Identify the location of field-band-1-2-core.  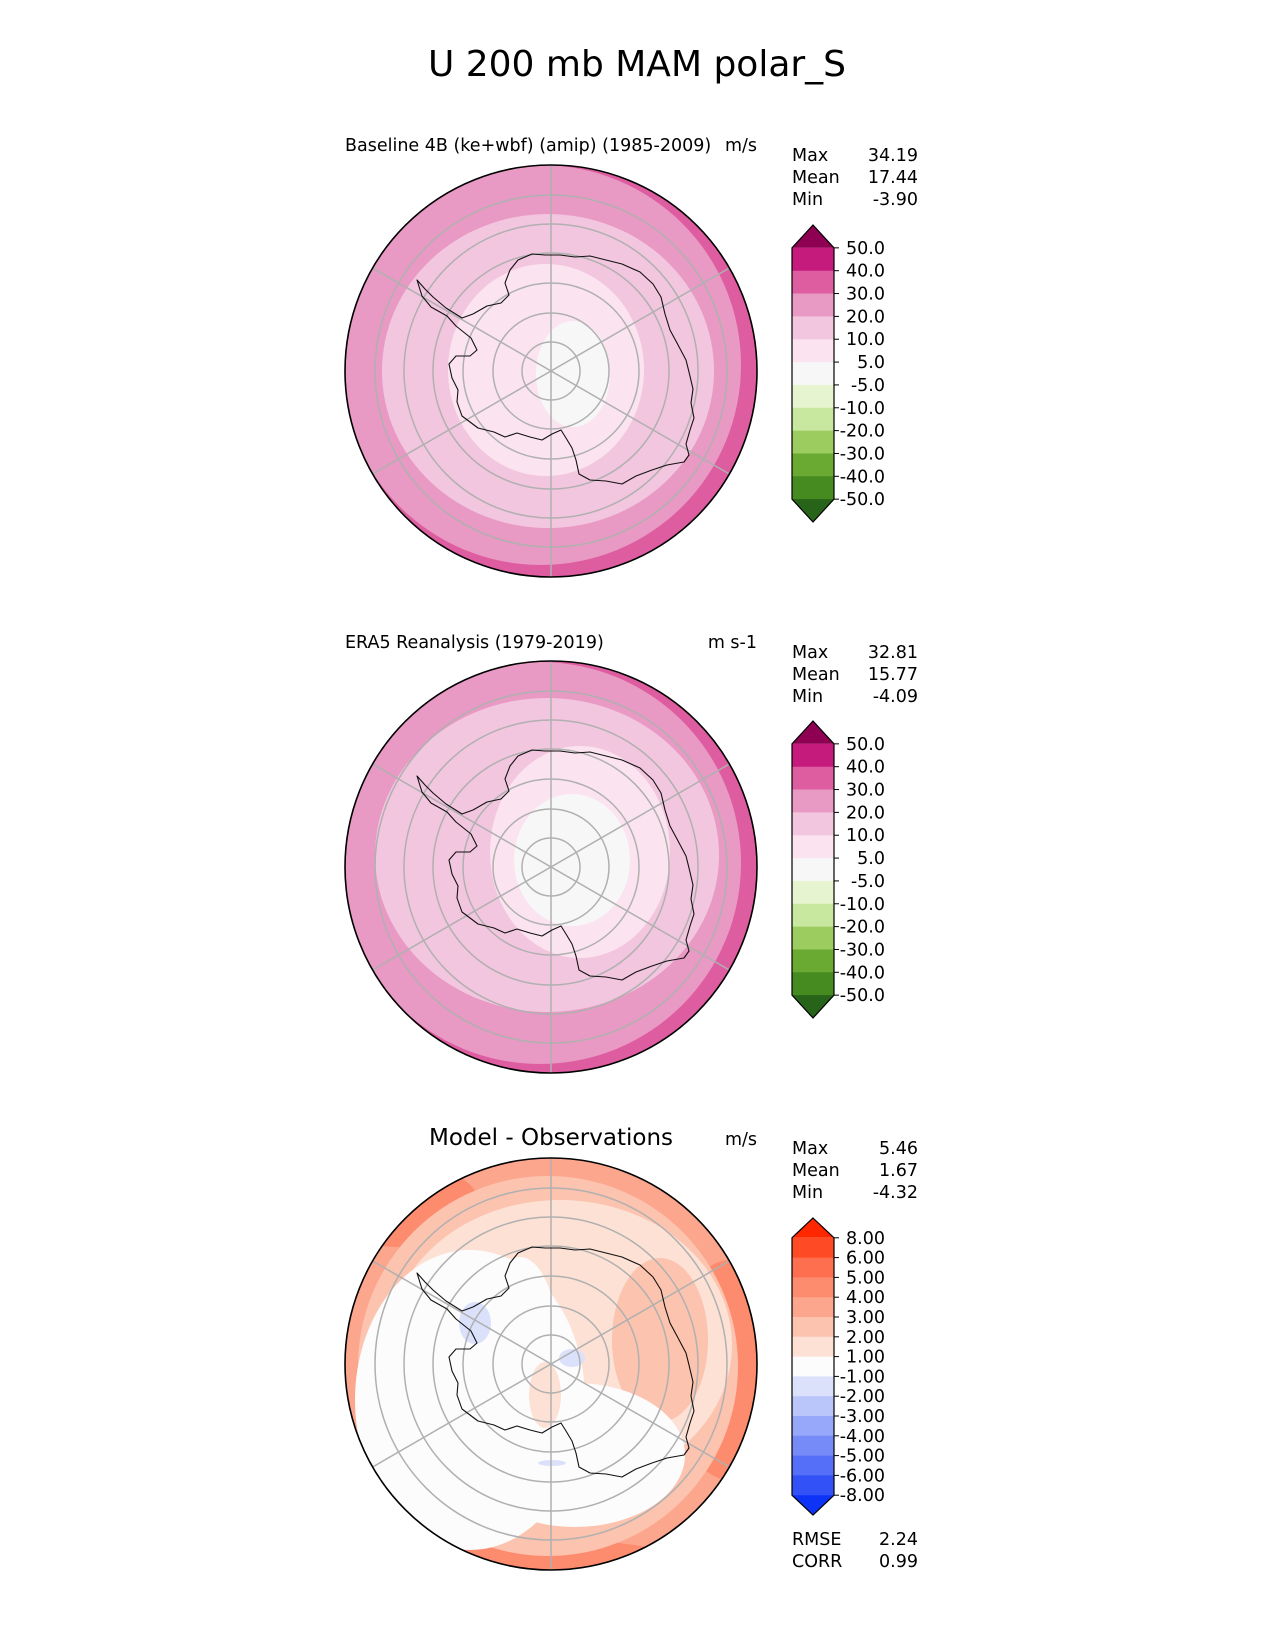
(545, 1395).